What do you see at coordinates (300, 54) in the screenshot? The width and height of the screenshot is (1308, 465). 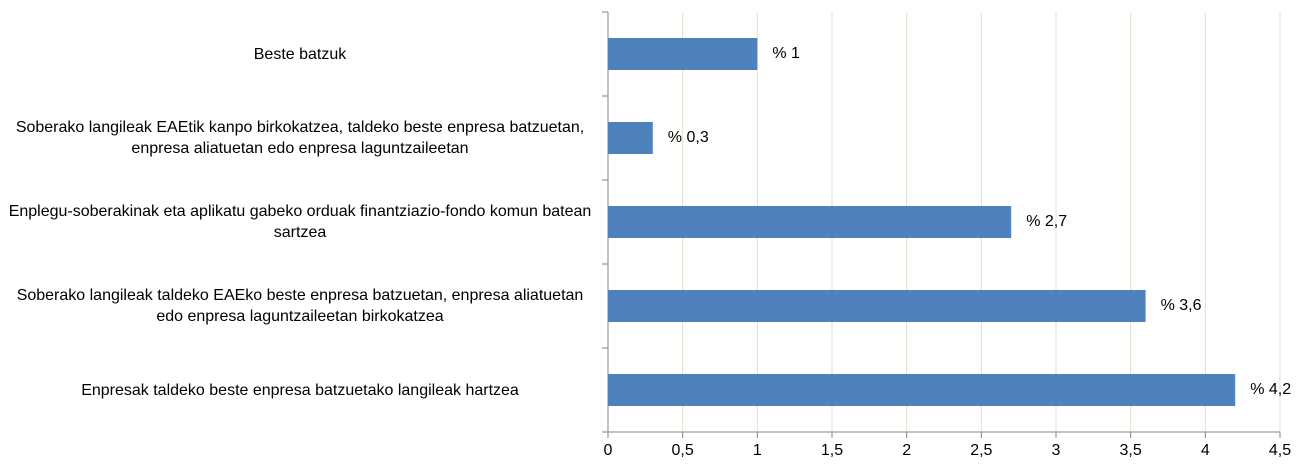 I see `y-tick-label: Beste batzuk` at bounding box center [300, 54].